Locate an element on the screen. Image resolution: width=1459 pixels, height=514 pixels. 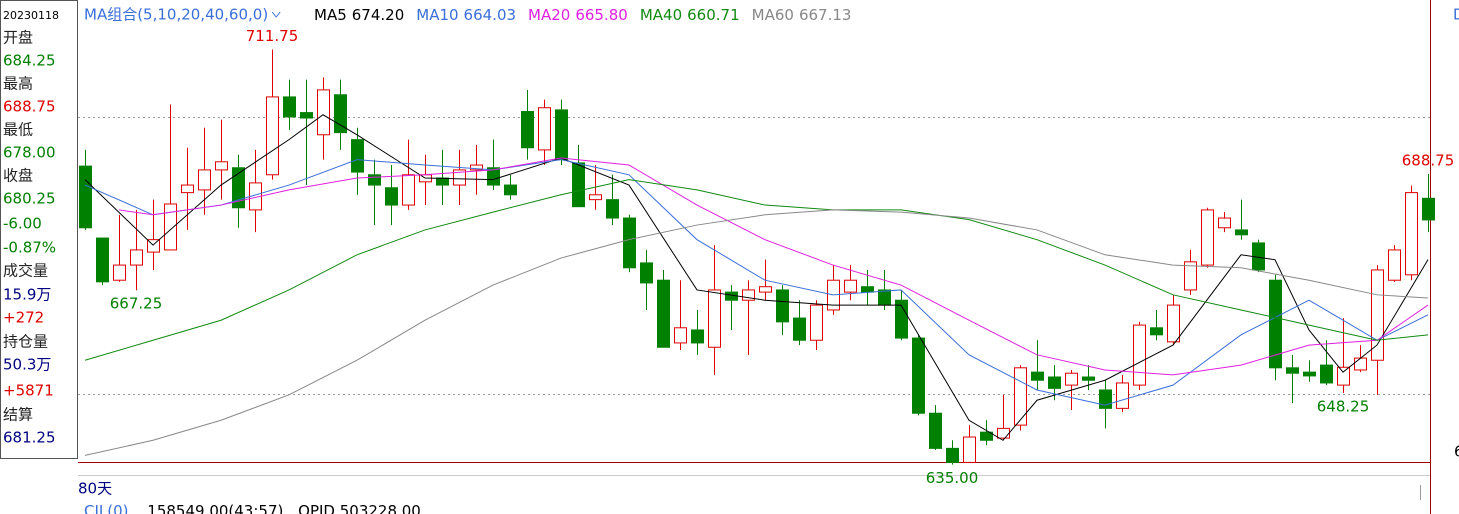
info-row: 最低 is located at coordinates (18, 130).